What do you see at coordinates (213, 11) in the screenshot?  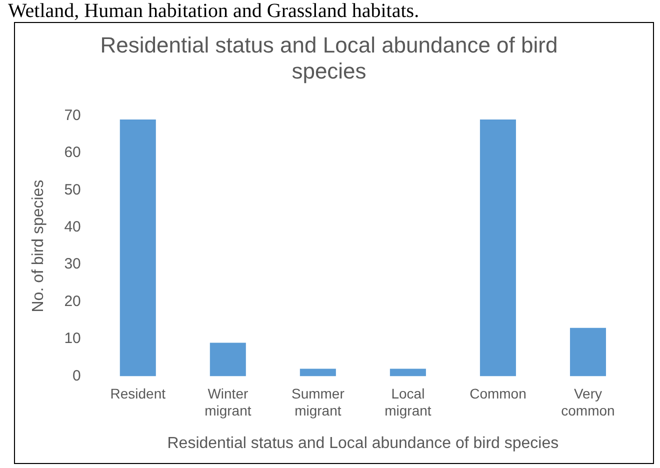 I see `text: Wetland, Human habitation and Grassland habitats.` at bounding box center [213, 11].